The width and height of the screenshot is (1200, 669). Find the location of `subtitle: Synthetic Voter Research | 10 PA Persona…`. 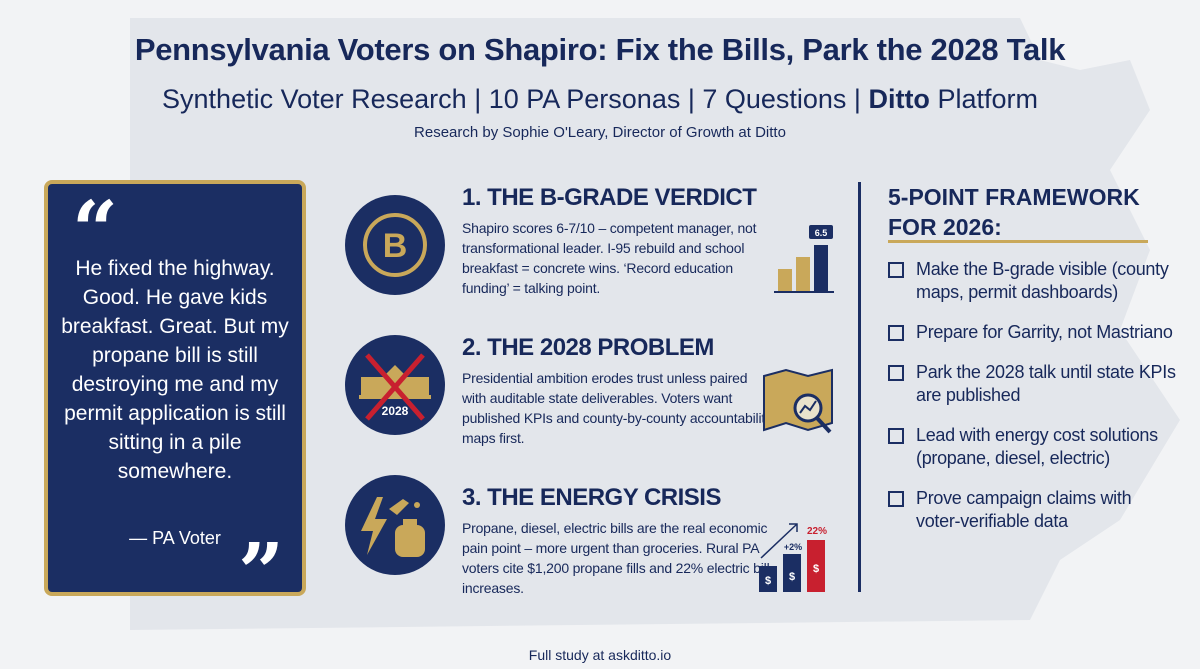

subtitle: Synthetic Voter Research | 10 PA Persona… is located at coordinates (600, 99).